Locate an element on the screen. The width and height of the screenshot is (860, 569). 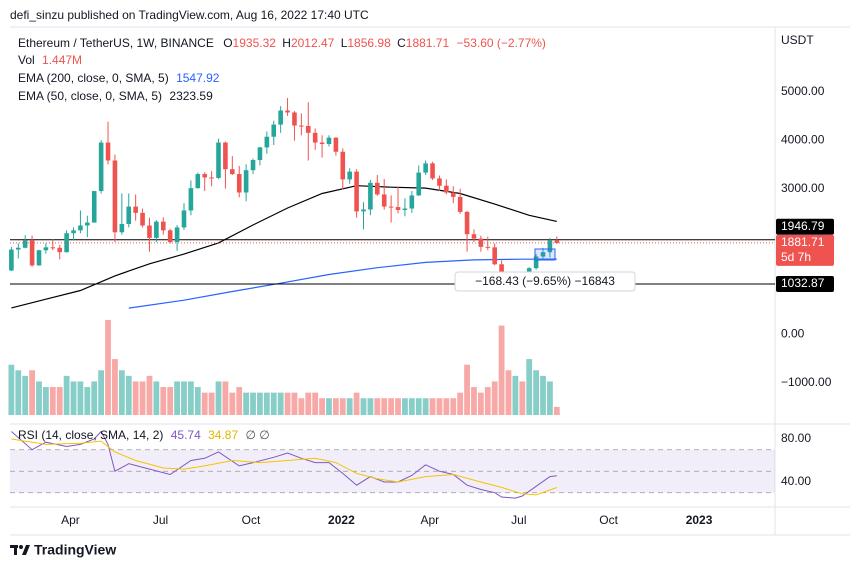
o-letter: O is located at coordinates (227, 43).